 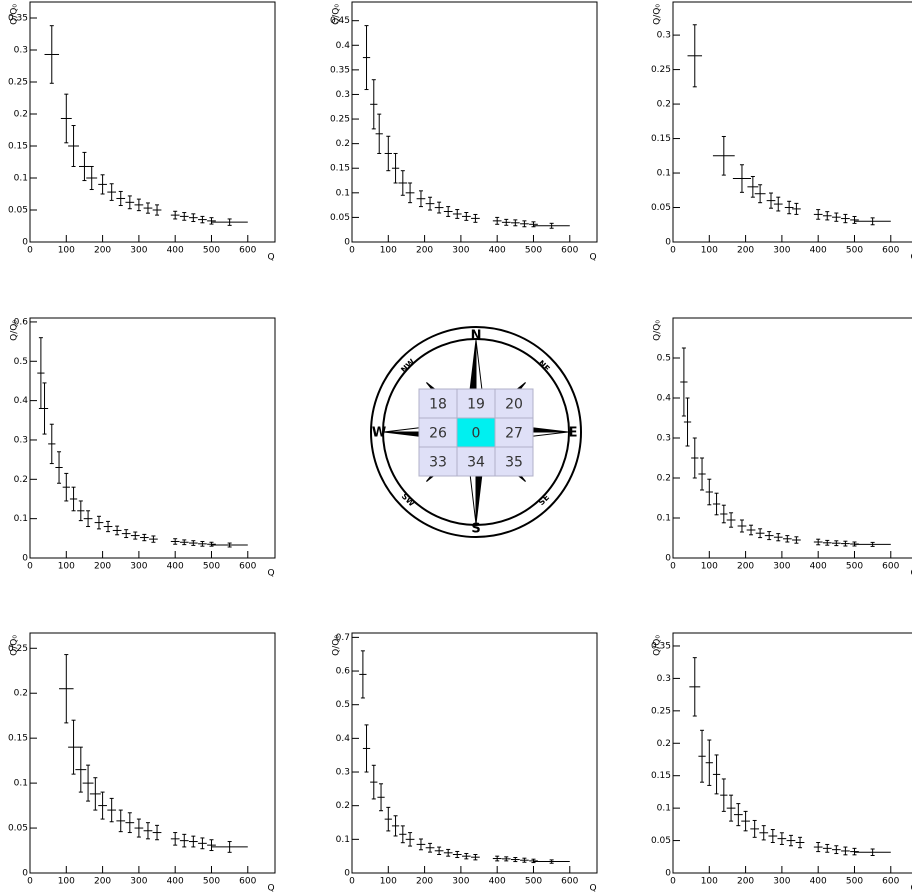 I want to click on y-tick-label: 0.6, so click(x=21, y=322).